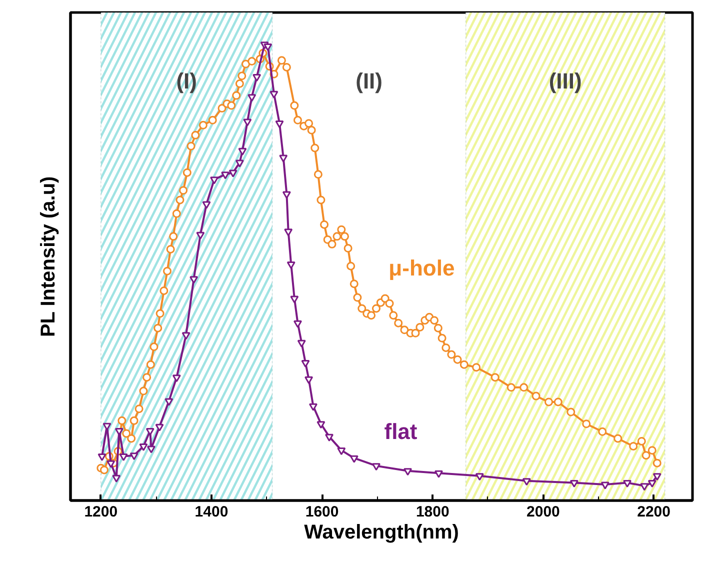 This screenshot has width=705, height=566. What do you see at coordinates (543, 512) in the screenshot?
I see `x-tick-label: 2000` at bounding box center [543, 512].